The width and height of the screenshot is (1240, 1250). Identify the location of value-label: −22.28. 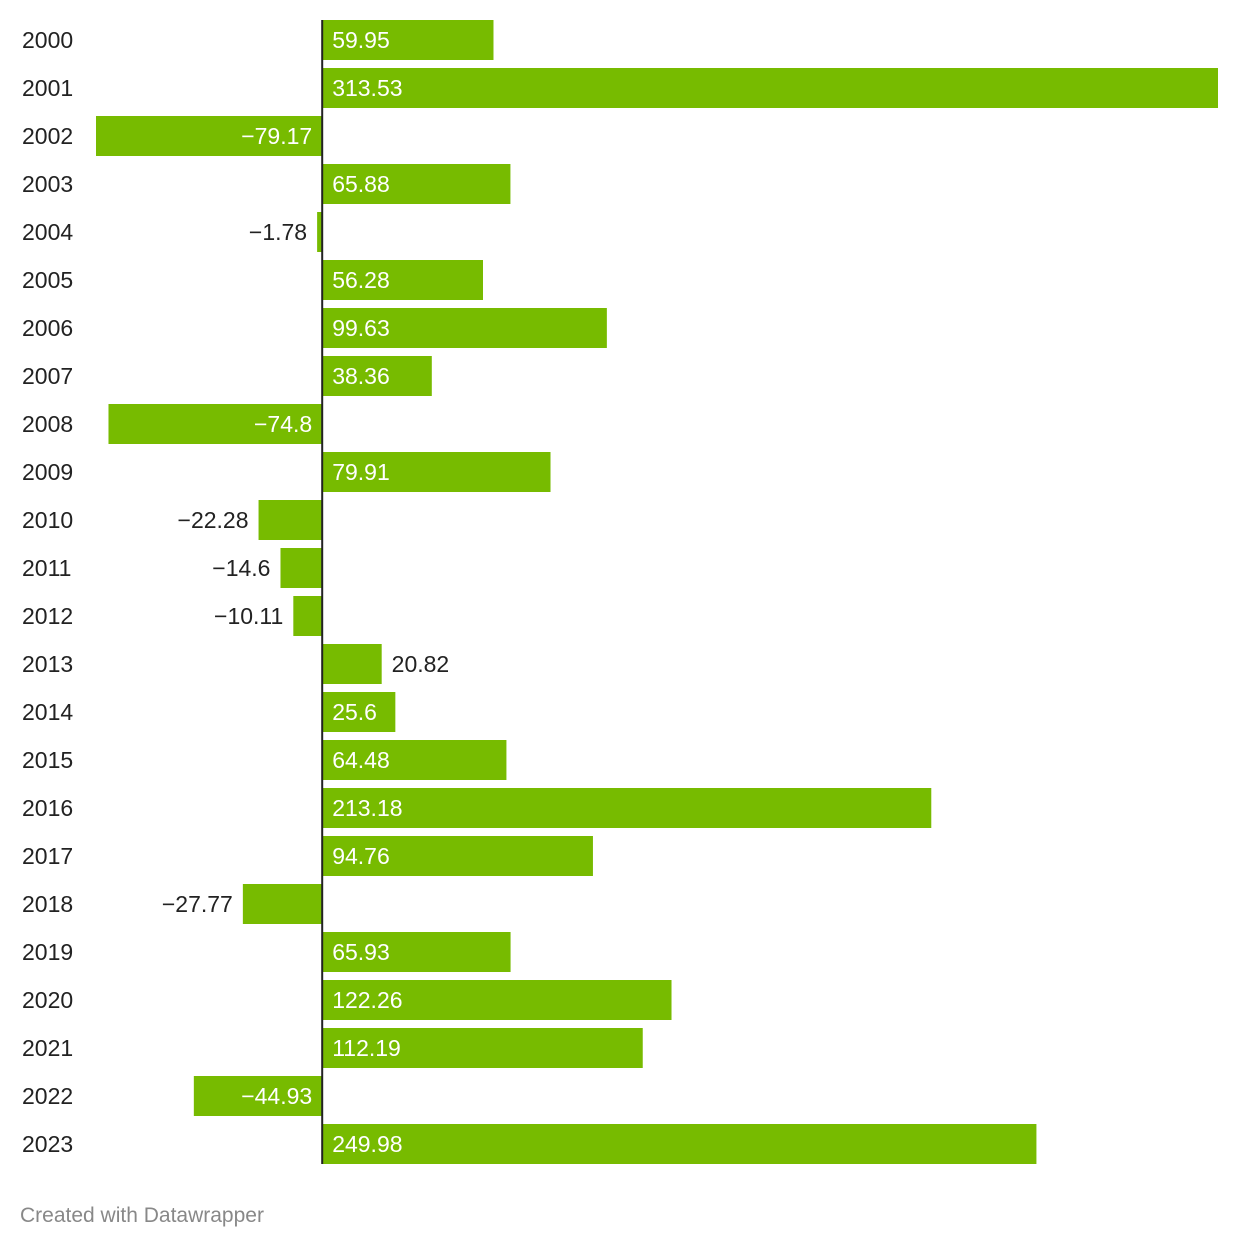
(213, 520).